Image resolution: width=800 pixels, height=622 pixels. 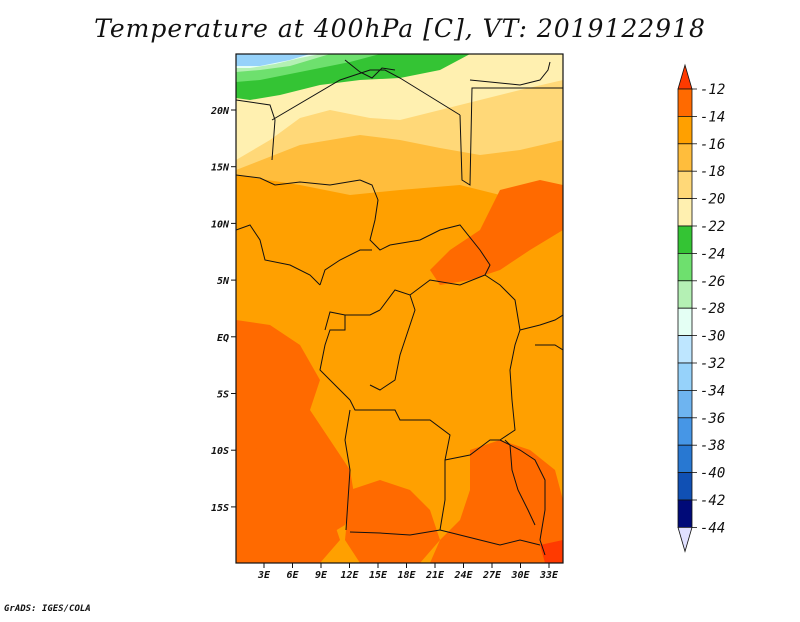 I want to click on x-tick-label: 15E, so click(x=378, y=575).